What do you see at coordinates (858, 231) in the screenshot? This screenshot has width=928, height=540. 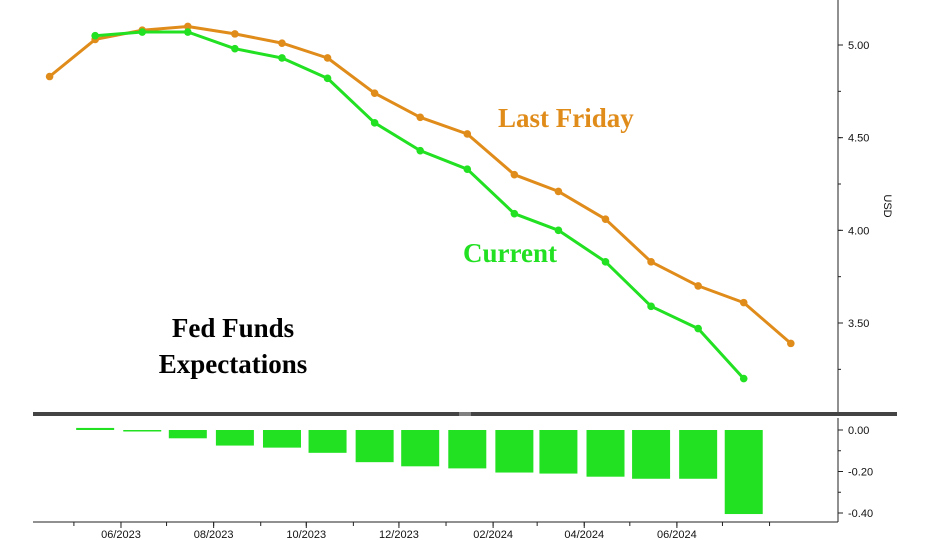 I see `y-tick-label: 4.00` at bounding box center [858, 231].